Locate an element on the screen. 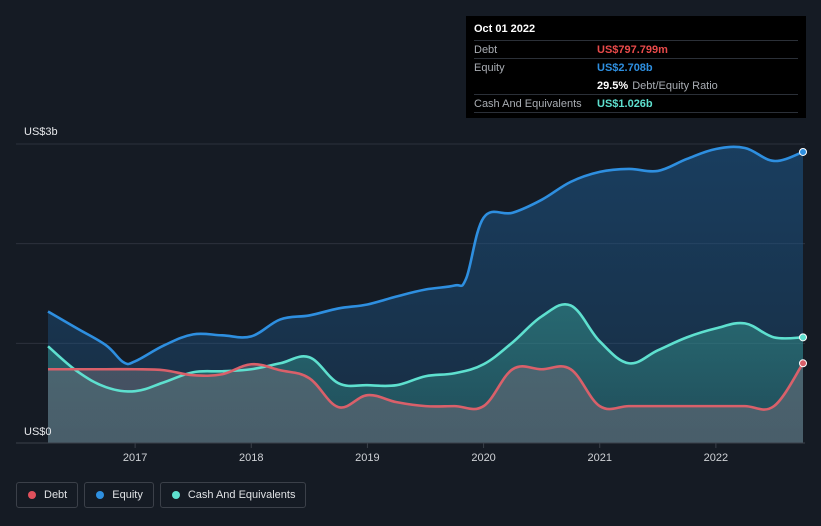 The height and width of the screenshot is (526, 821). tooltip-debt-label: Debt is located at coordinates (486, 49).